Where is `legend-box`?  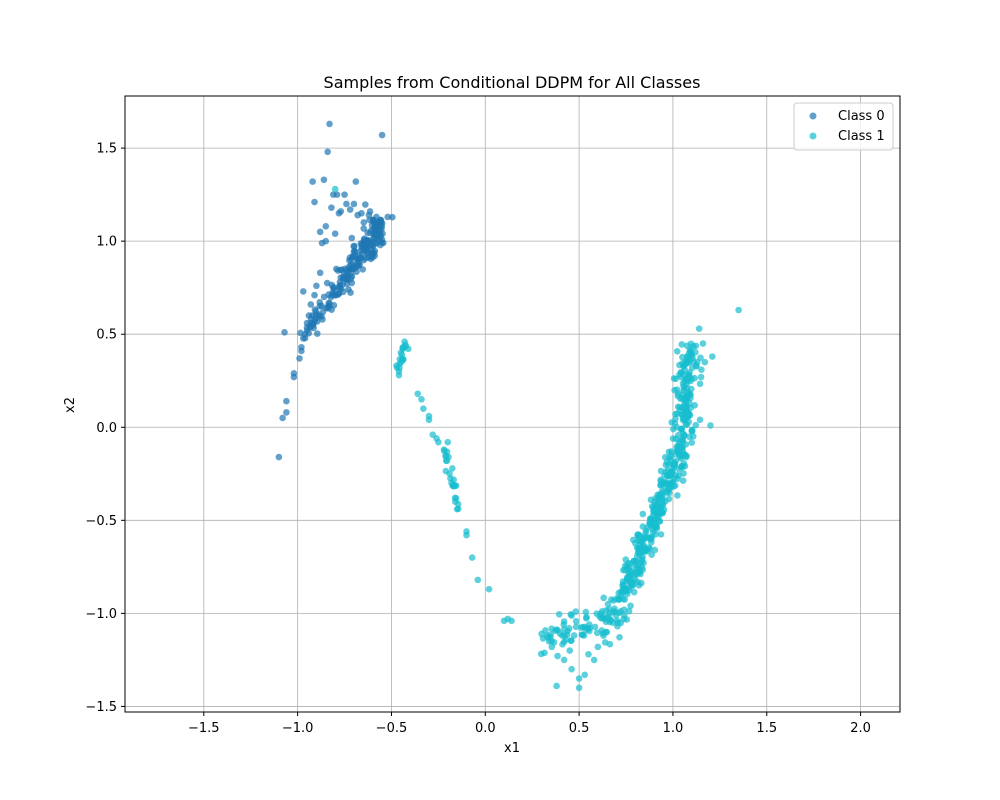
legend-box is located at coordinates (843, 126).